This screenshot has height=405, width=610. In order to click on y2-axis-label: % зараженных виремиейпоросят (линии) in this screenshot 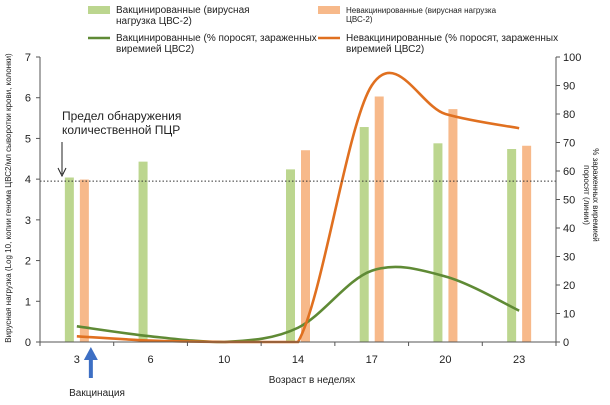, I will do `click(591, 194)`.